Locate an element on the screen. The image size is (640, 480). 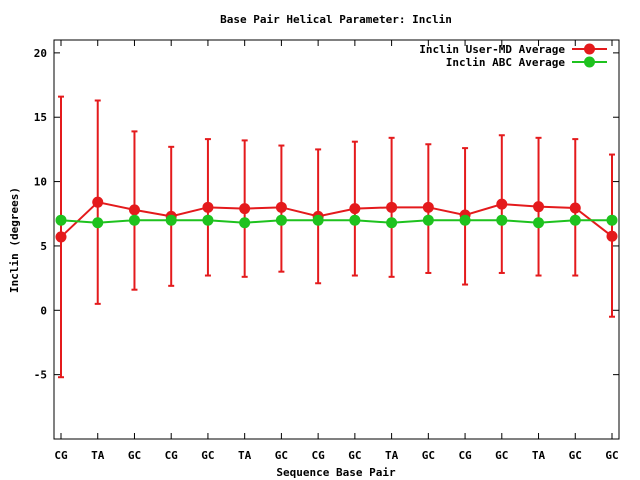
series-abc-line is located at coordinates (336, 221).